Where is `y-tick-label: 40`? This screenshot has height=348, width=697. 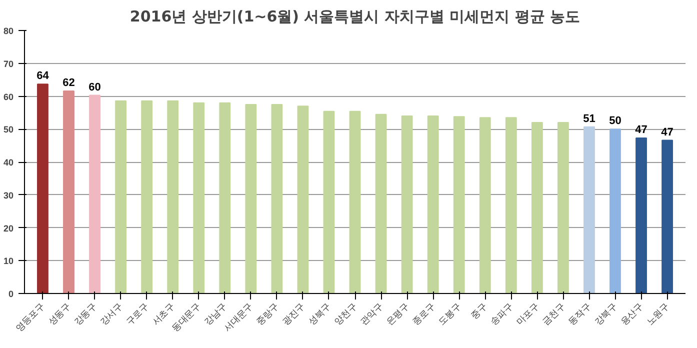 y-tick-label: 40 is located at coordinates (8, 163).